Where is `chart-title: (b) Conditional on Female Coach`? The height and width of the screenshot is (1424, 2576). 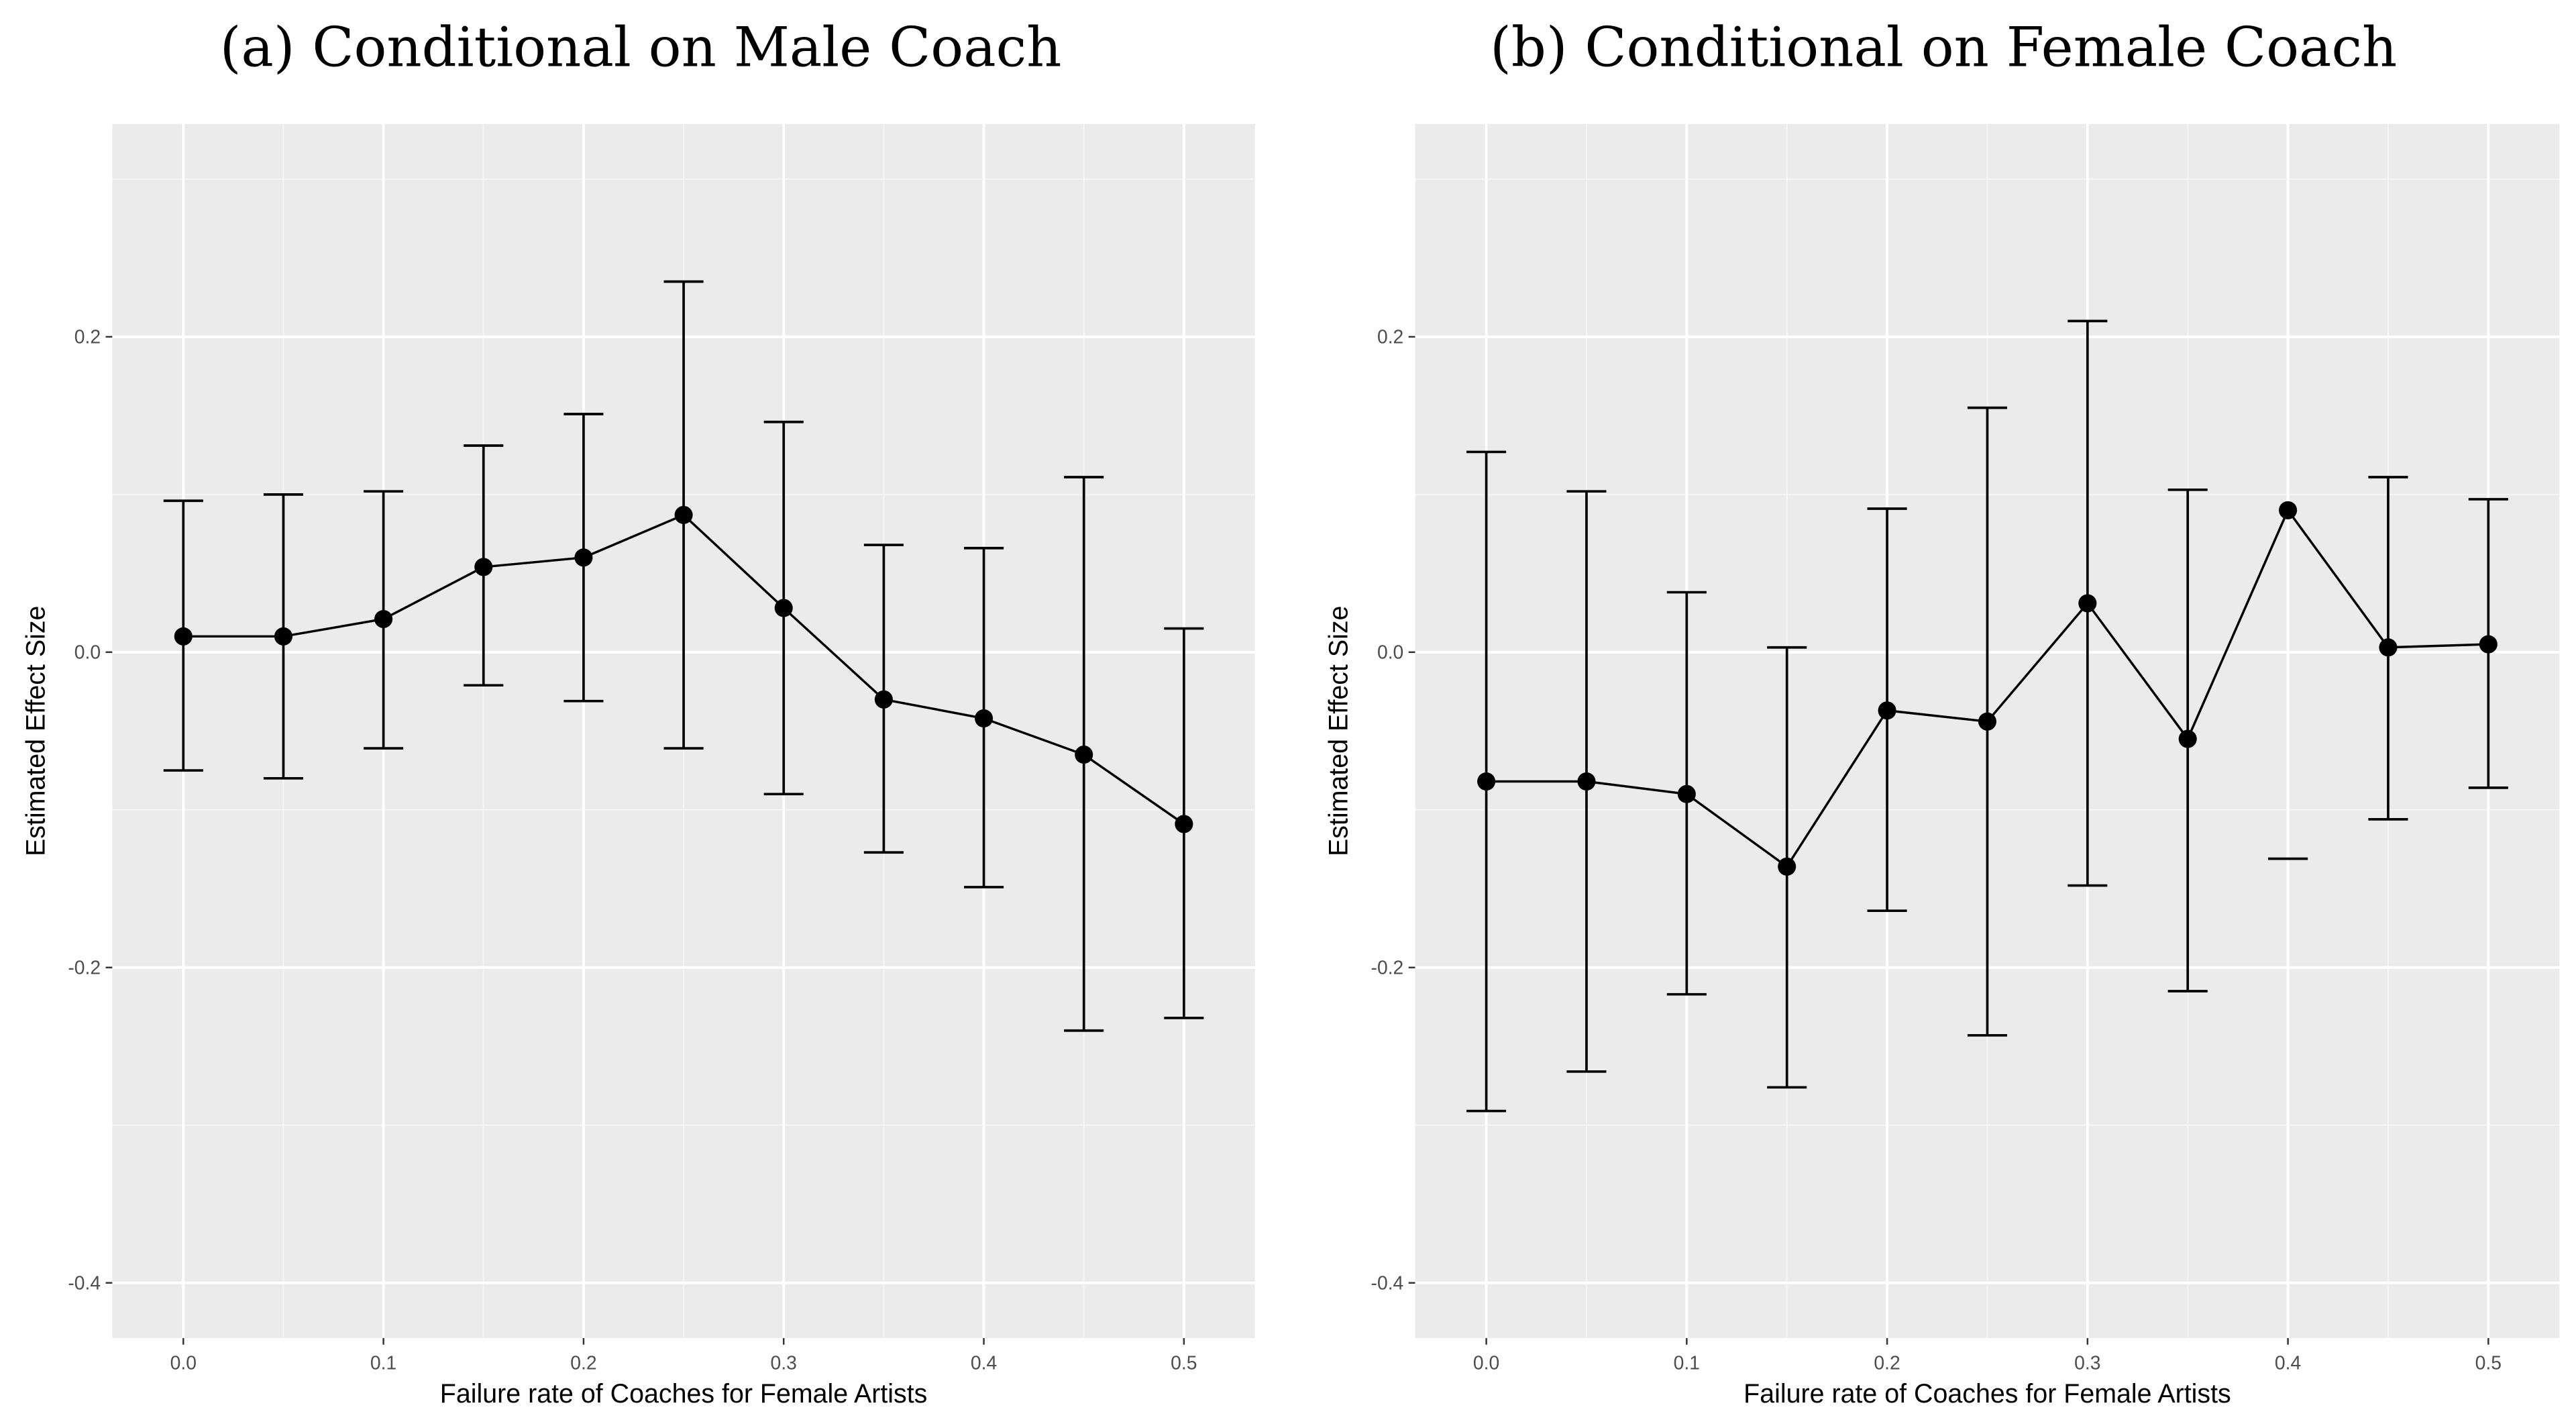
chart-title: (b) Conditional on Female Coach is located at coordinates (1943, 48).